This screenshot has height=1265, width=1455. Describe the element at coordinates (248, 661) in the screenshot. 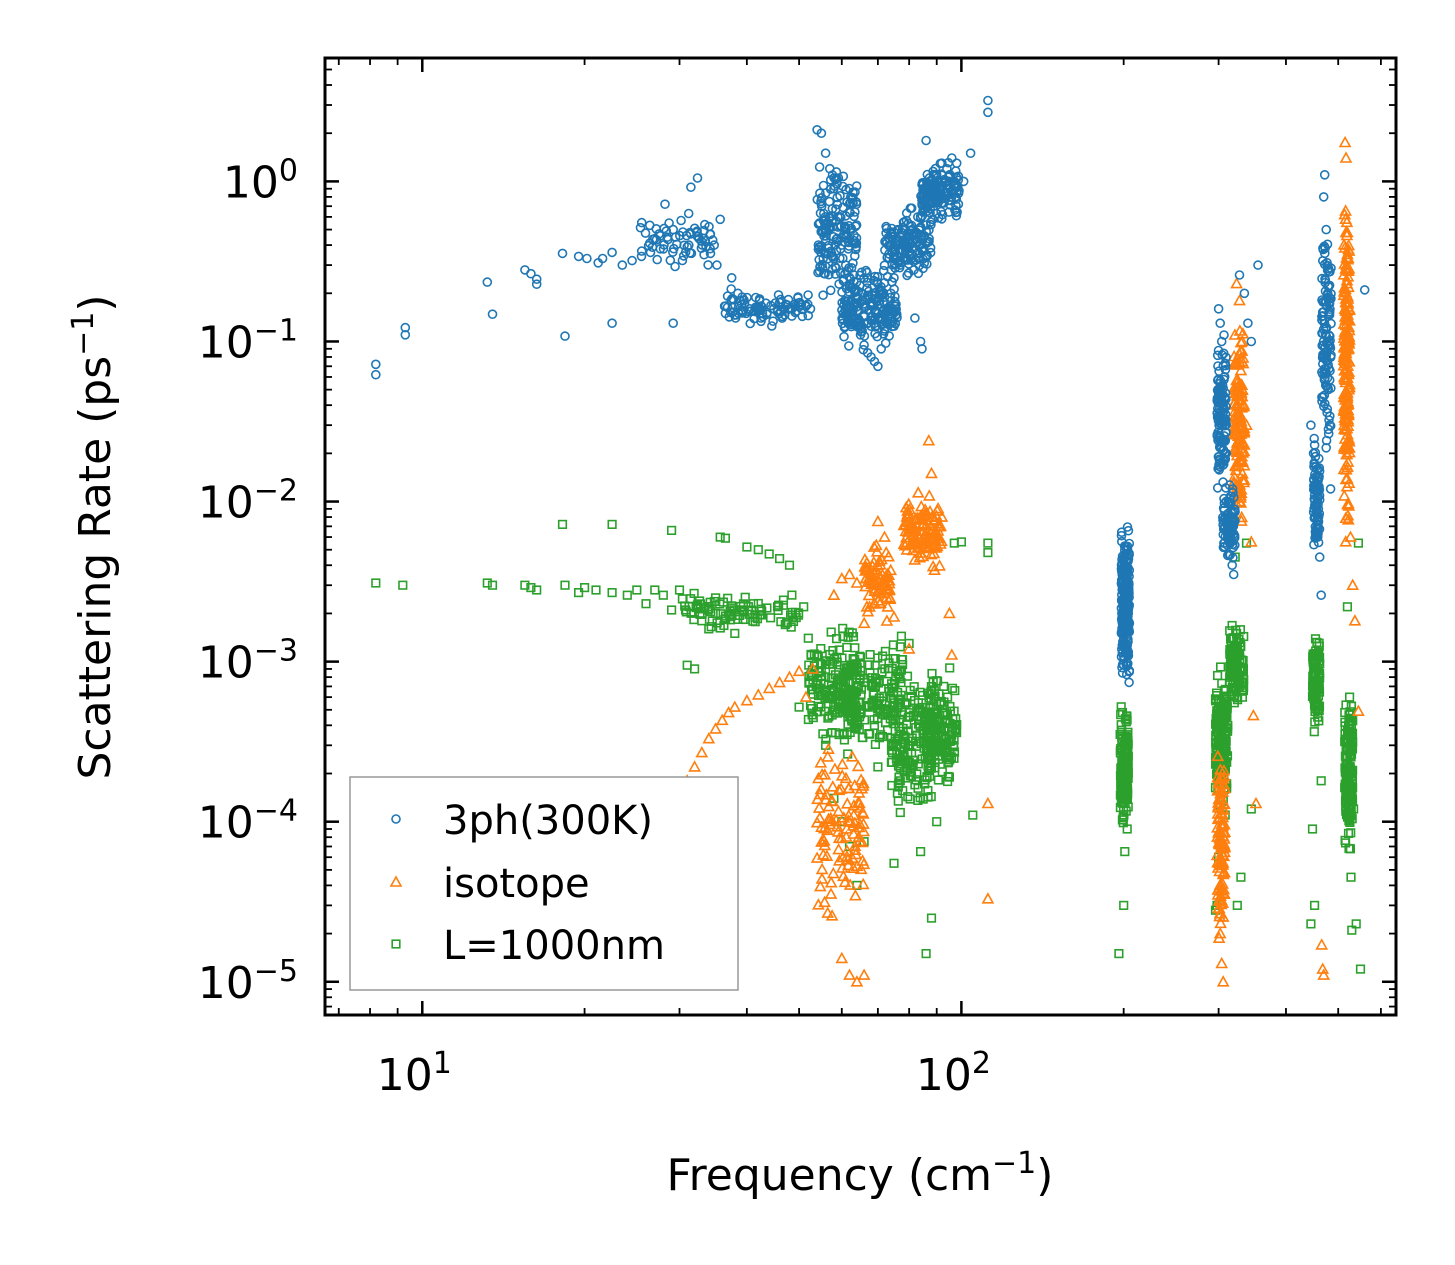

I see `y-tick-label: 10−3` at that location.